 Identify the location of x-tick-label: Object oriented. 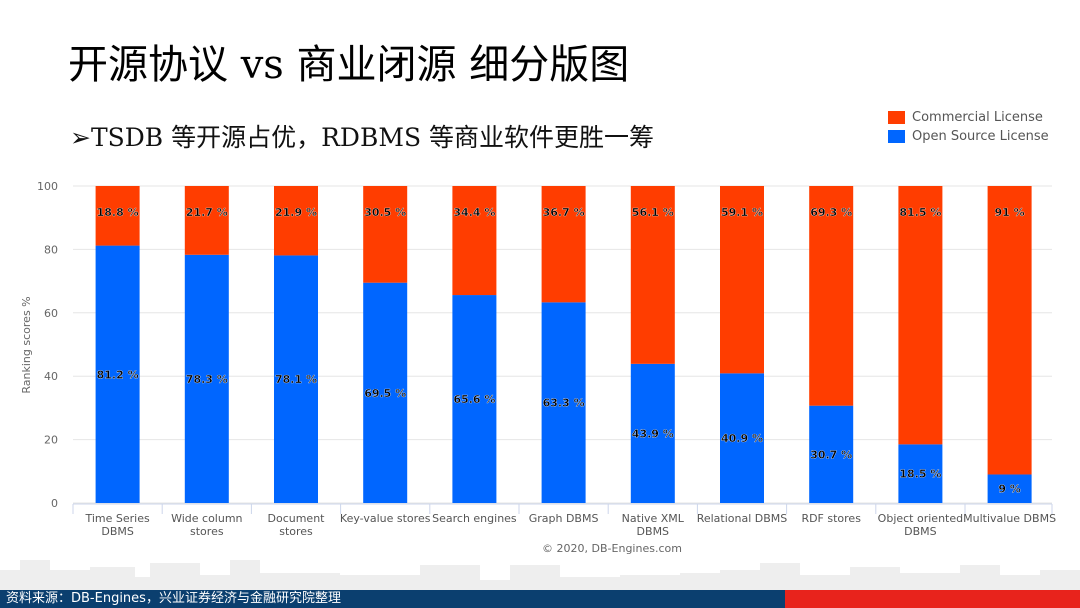
(920, 518).